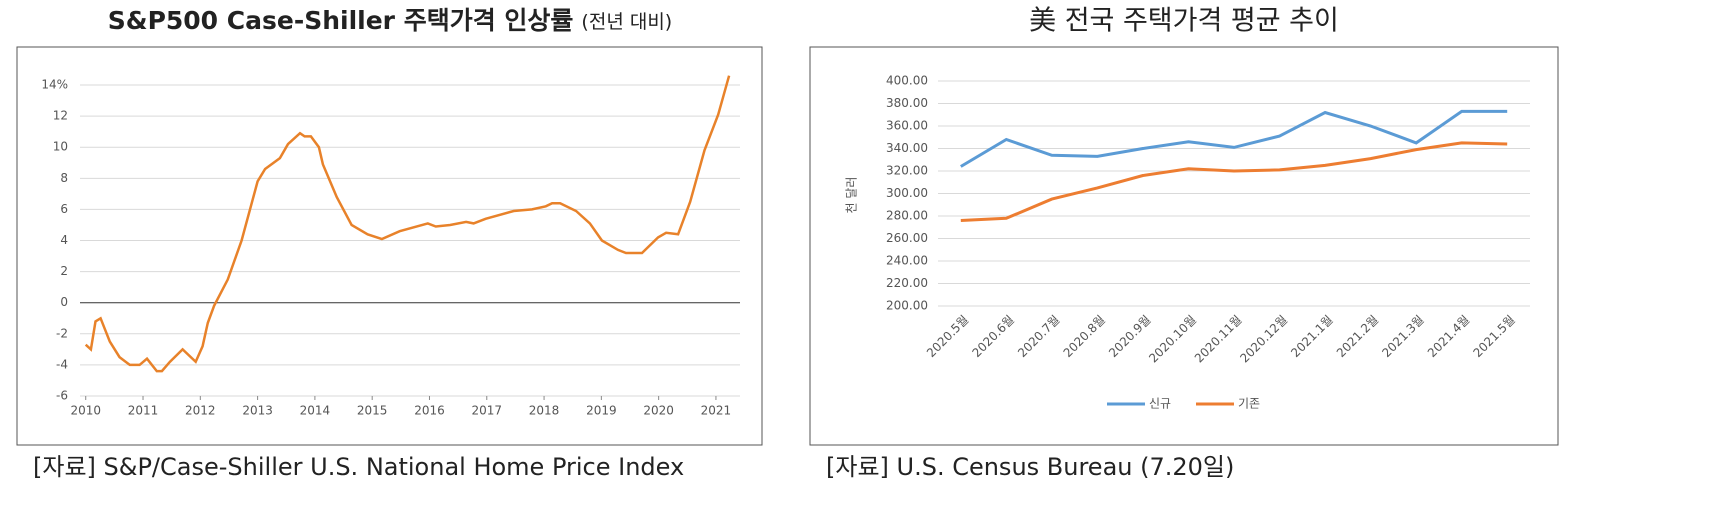  Describe the element at coordinates (716, 411) in the screenshot. I see `x-tick-label: 2021` at that location.